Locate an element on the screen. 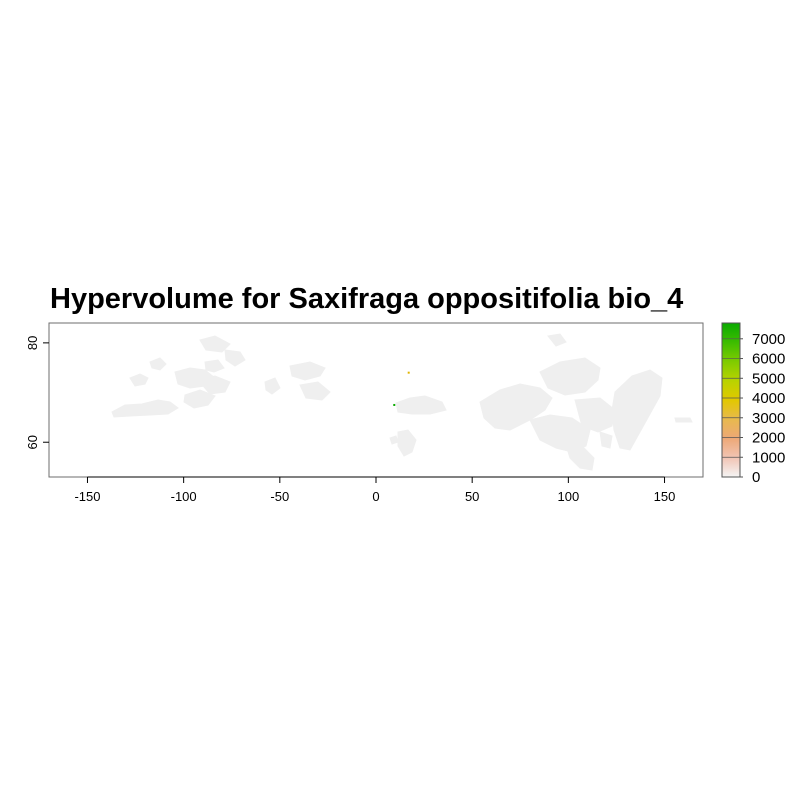 The image size is (800, 800). color-legend: 0 1000 2000 3000 4000 5000 6000 7000 is located at coordinates (753, 404).